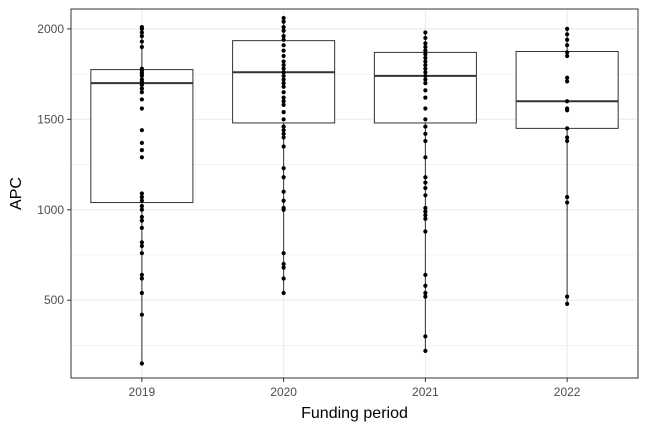 This screenshot has width=648, height=432. I want to click on x-tick-label: 2022, so click(567, 392).